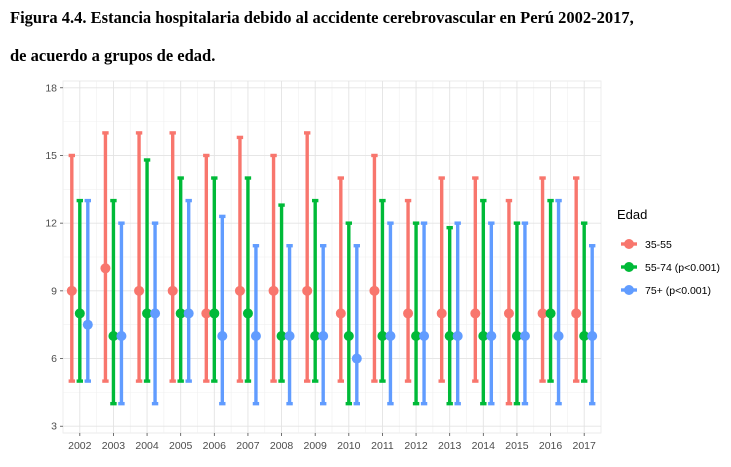 This screenshot has width=731, height=467. I want to click on x-tick-label: 2014, so click(484, 446).